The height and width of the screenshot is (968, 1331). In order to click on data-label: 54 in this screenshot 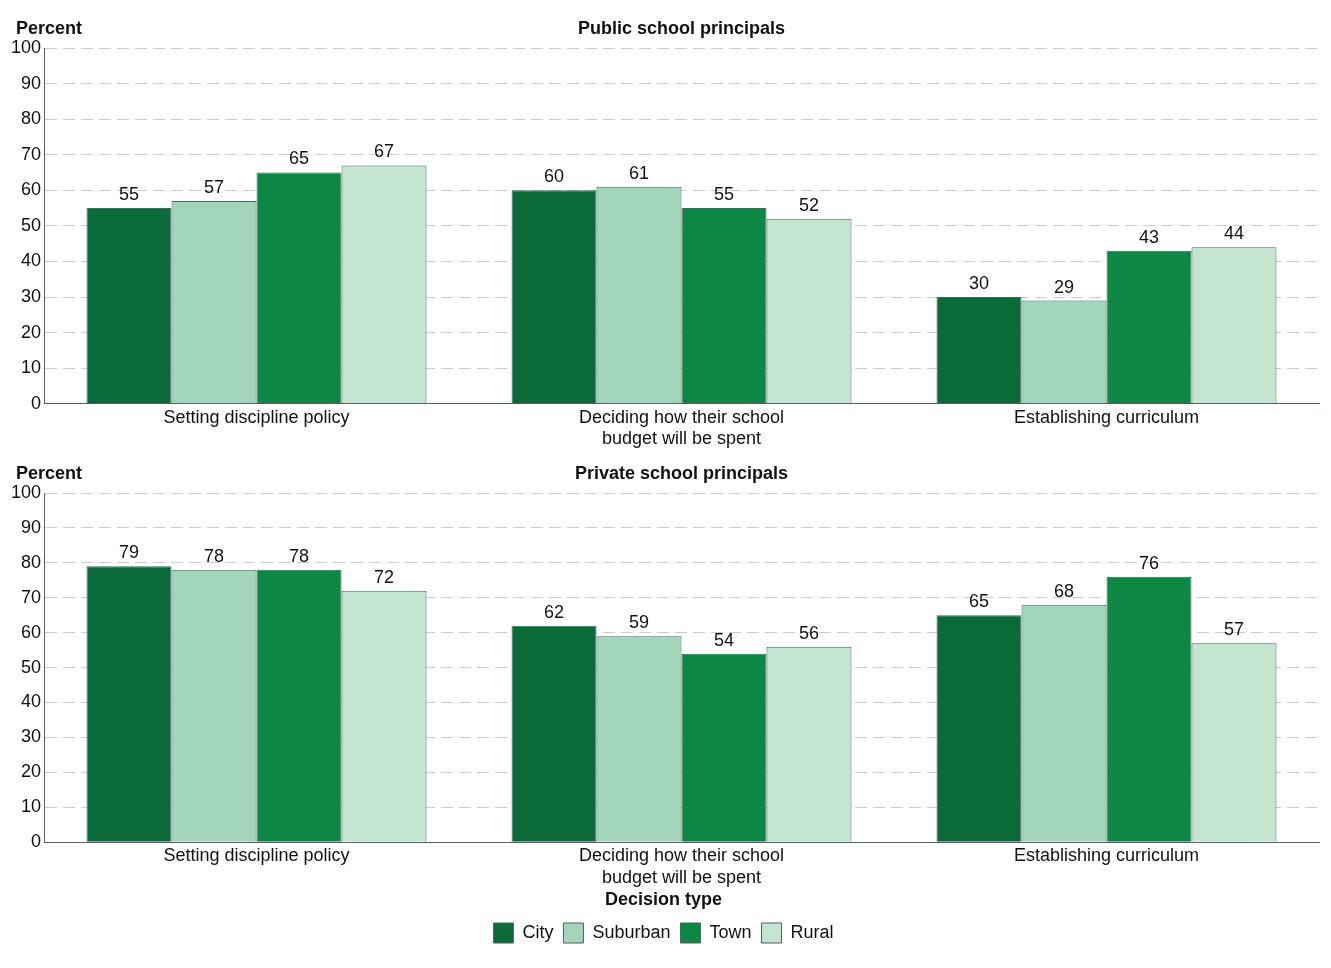, I will do `click(724, 639)`.